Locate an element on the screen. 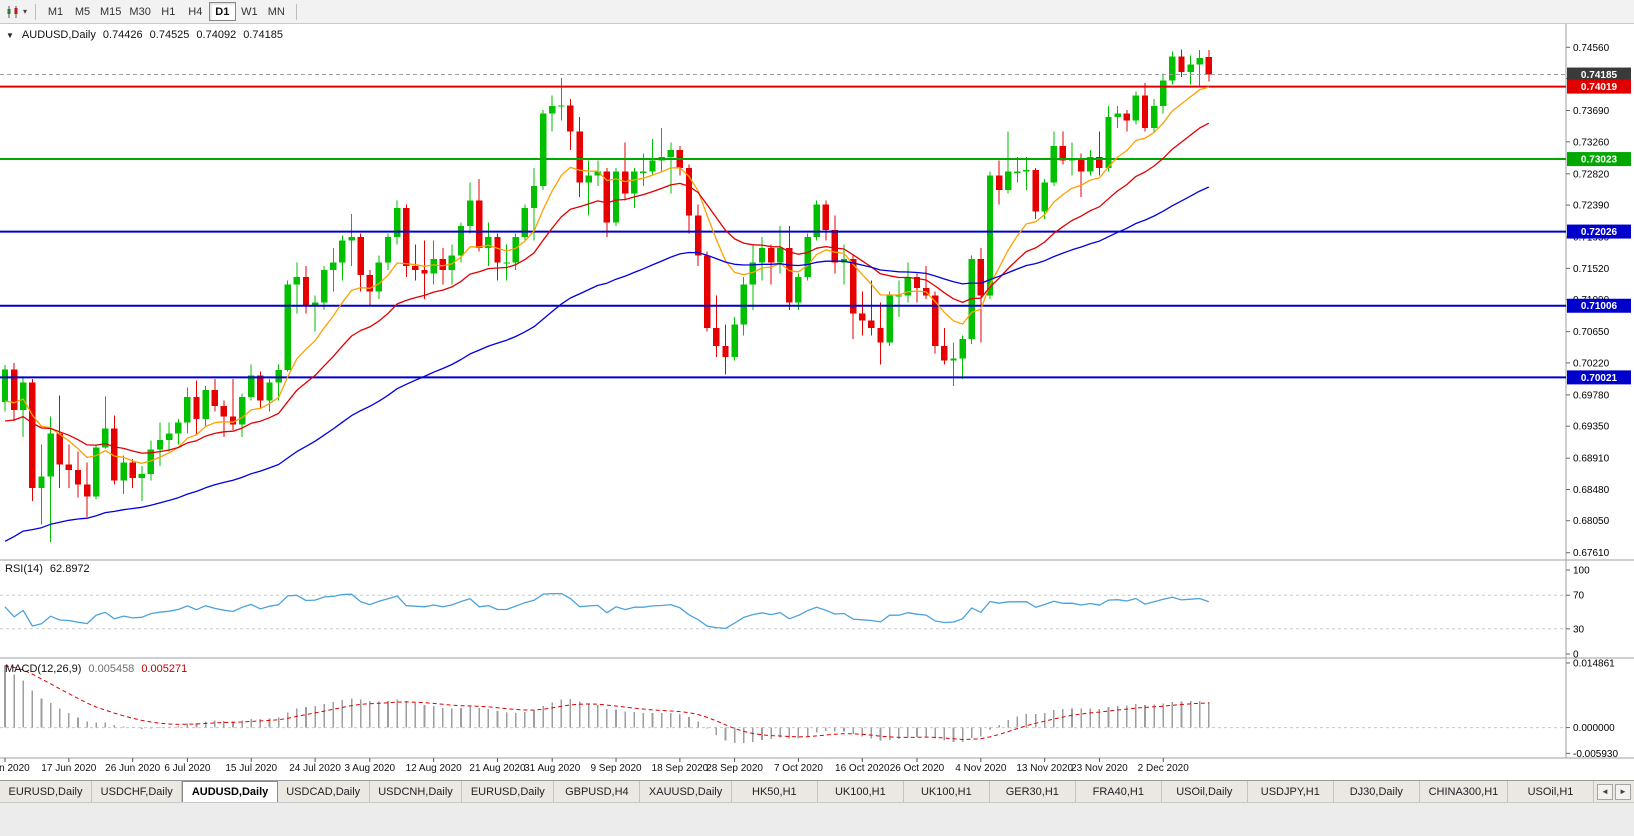 The height and width of the screenshot is (836, 1634). svg-text: 18 Sep 2020 is located at coordinates (680, 768).